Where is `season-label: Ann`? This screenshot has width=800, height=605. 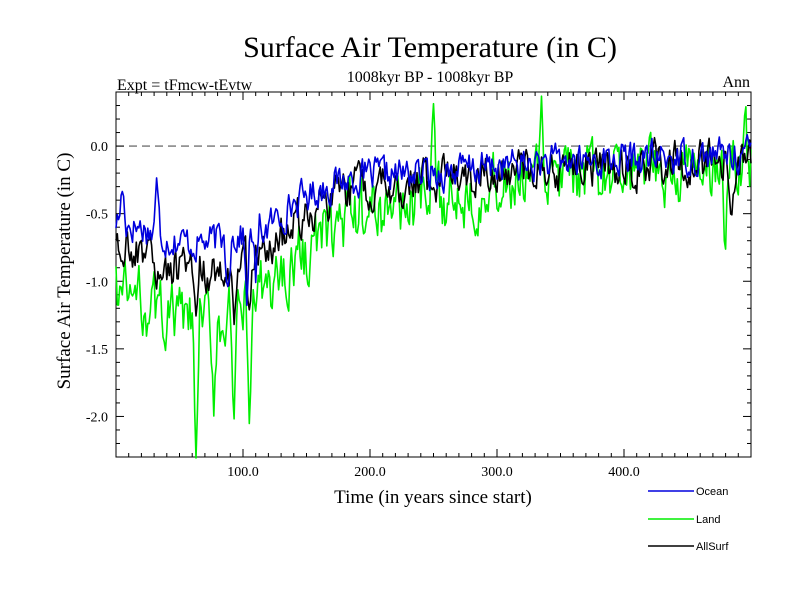
season-label: Ann is located at coordinates (736, 82).